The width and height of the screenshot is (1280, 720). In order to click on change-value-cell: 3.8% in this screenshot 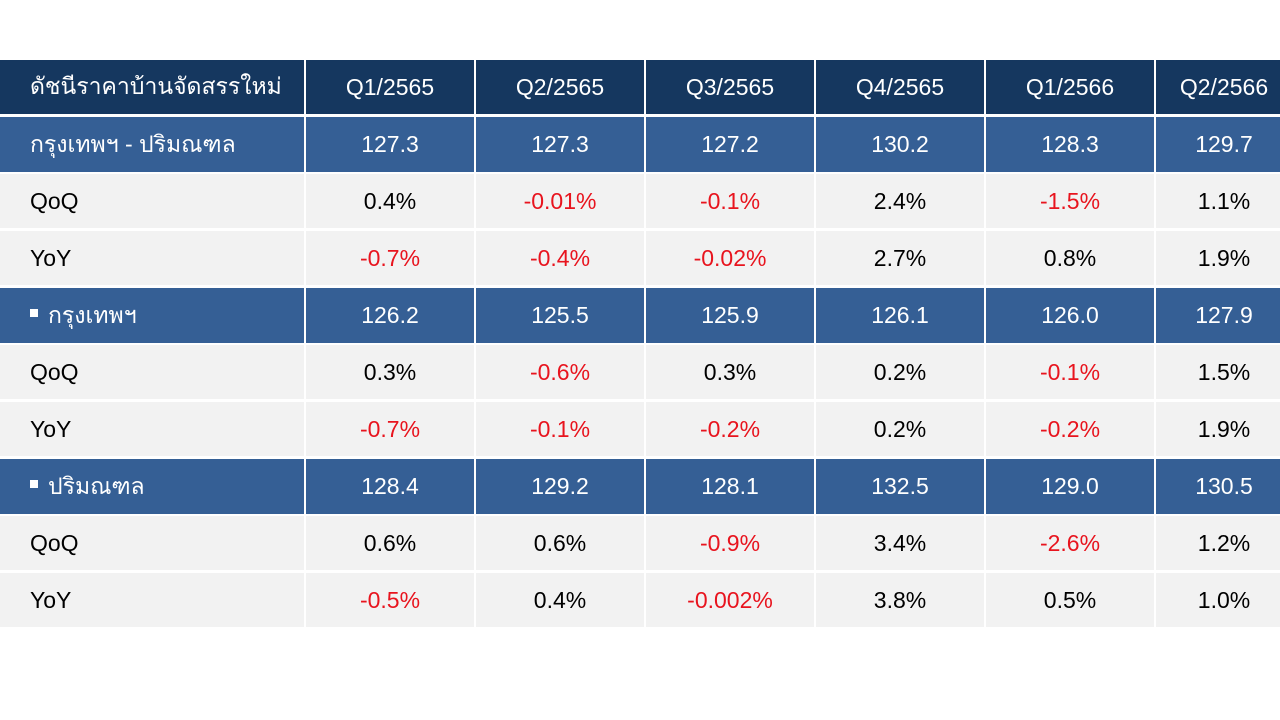, I will do `click(900, 601)`.